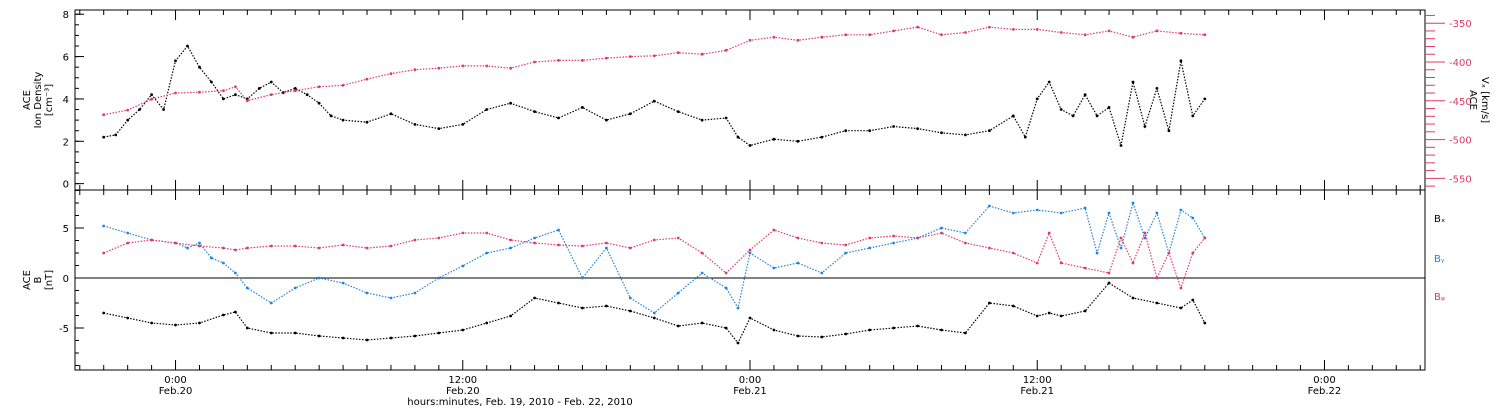 The image size is (1500, 410). Describe the element at coordinates (49, 280) in the screenshot. I see `y-axis-label-line: [nT]` at that location.